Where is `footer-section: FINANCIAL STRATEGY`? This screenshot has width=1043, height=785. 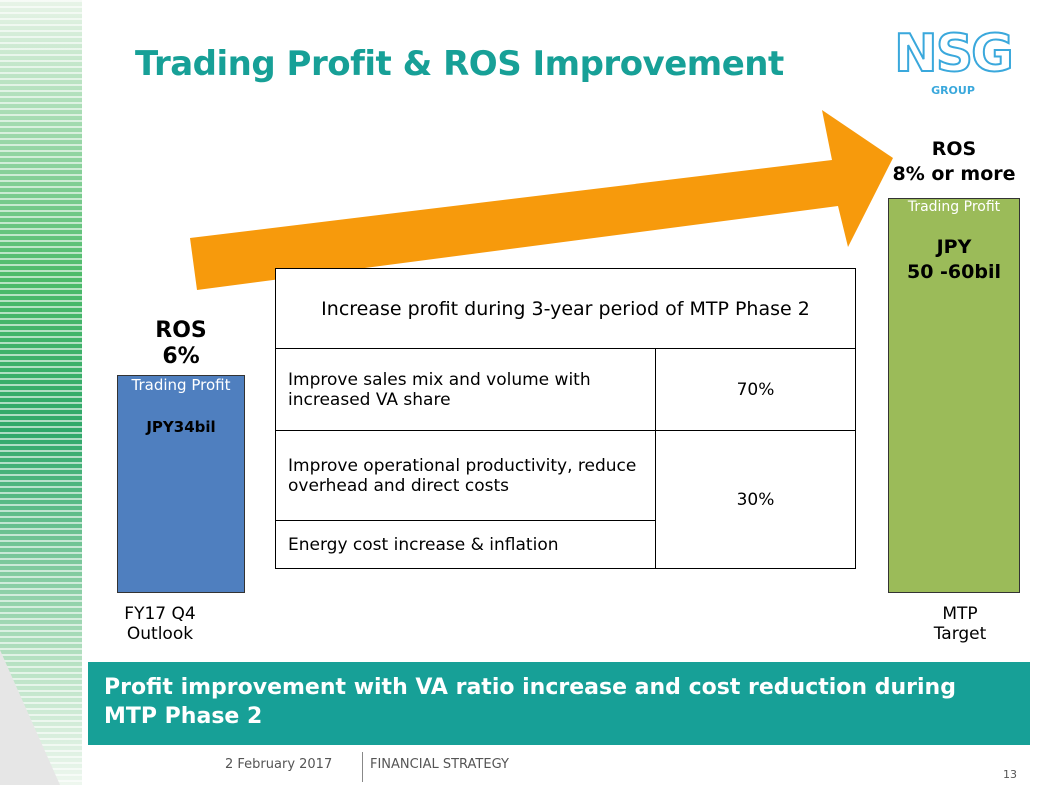 footer-section: FINANCIAL STRATEGY is located at coordinates (439, 764).